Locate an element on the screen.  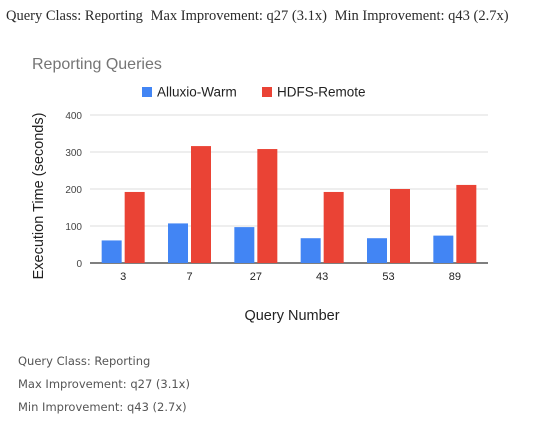
footer-max-improvement: Max Improvement: q27 (3.1x) is located at coordinates (104, 384).